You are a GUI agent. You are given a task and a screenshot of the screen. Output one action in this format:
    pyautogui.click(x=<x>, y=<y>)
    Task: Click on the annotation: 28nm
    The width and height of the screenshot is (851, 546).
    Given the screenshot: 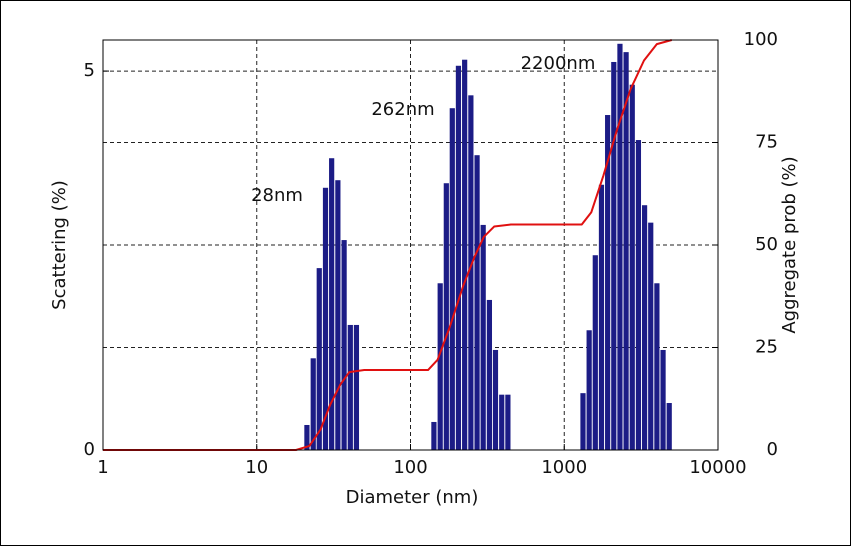 What is the action you would take?
    pyautogui.click(x=277, y=195)
    